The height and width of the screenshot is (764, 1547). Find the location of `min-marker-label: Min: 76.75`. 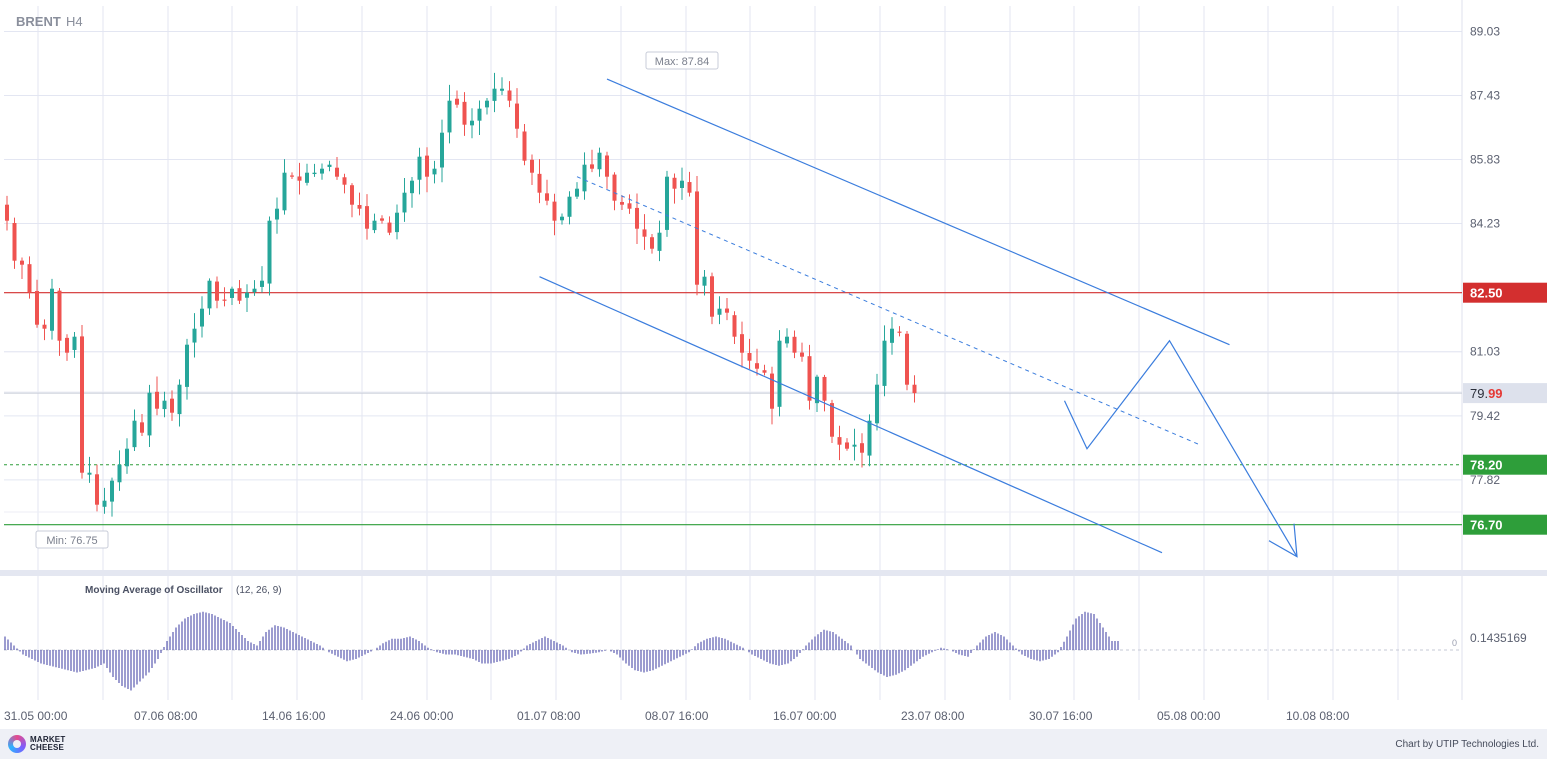

min-marker-label: Min: 76.75 is located at coordinates (71, 541).